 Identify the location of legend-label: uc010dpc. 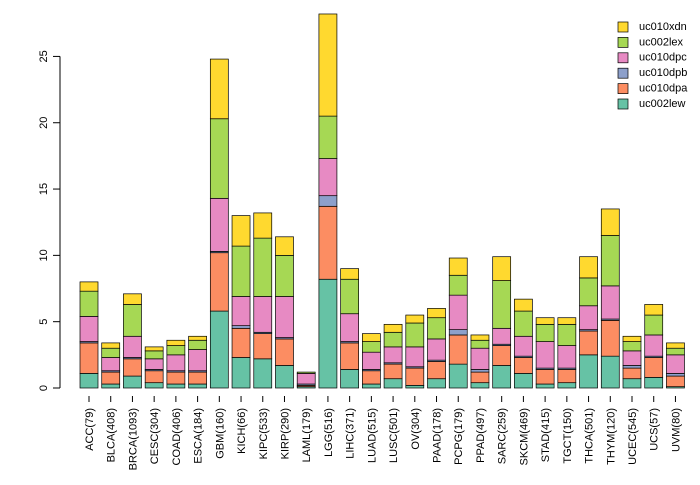
(663, 58).